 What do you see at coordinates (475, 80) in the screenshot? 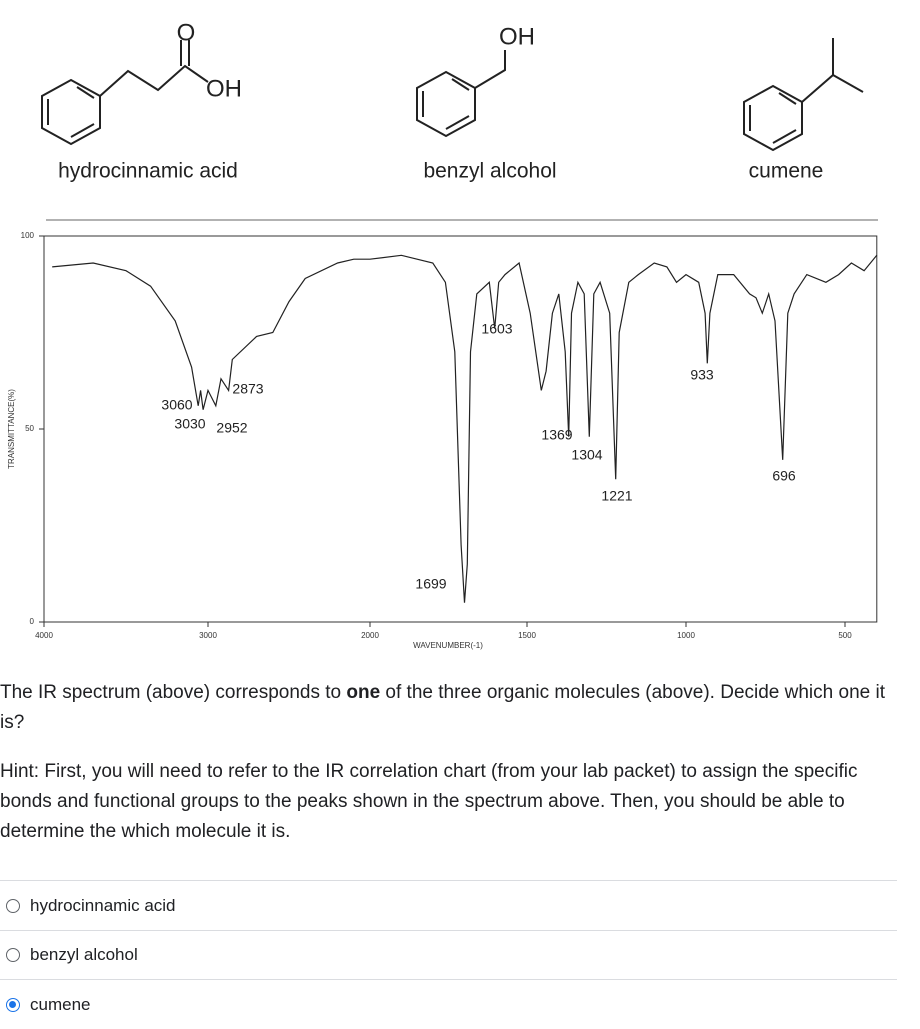
I see `benzyl-alcohol-structure: OH` at bounding box center [475, 80].